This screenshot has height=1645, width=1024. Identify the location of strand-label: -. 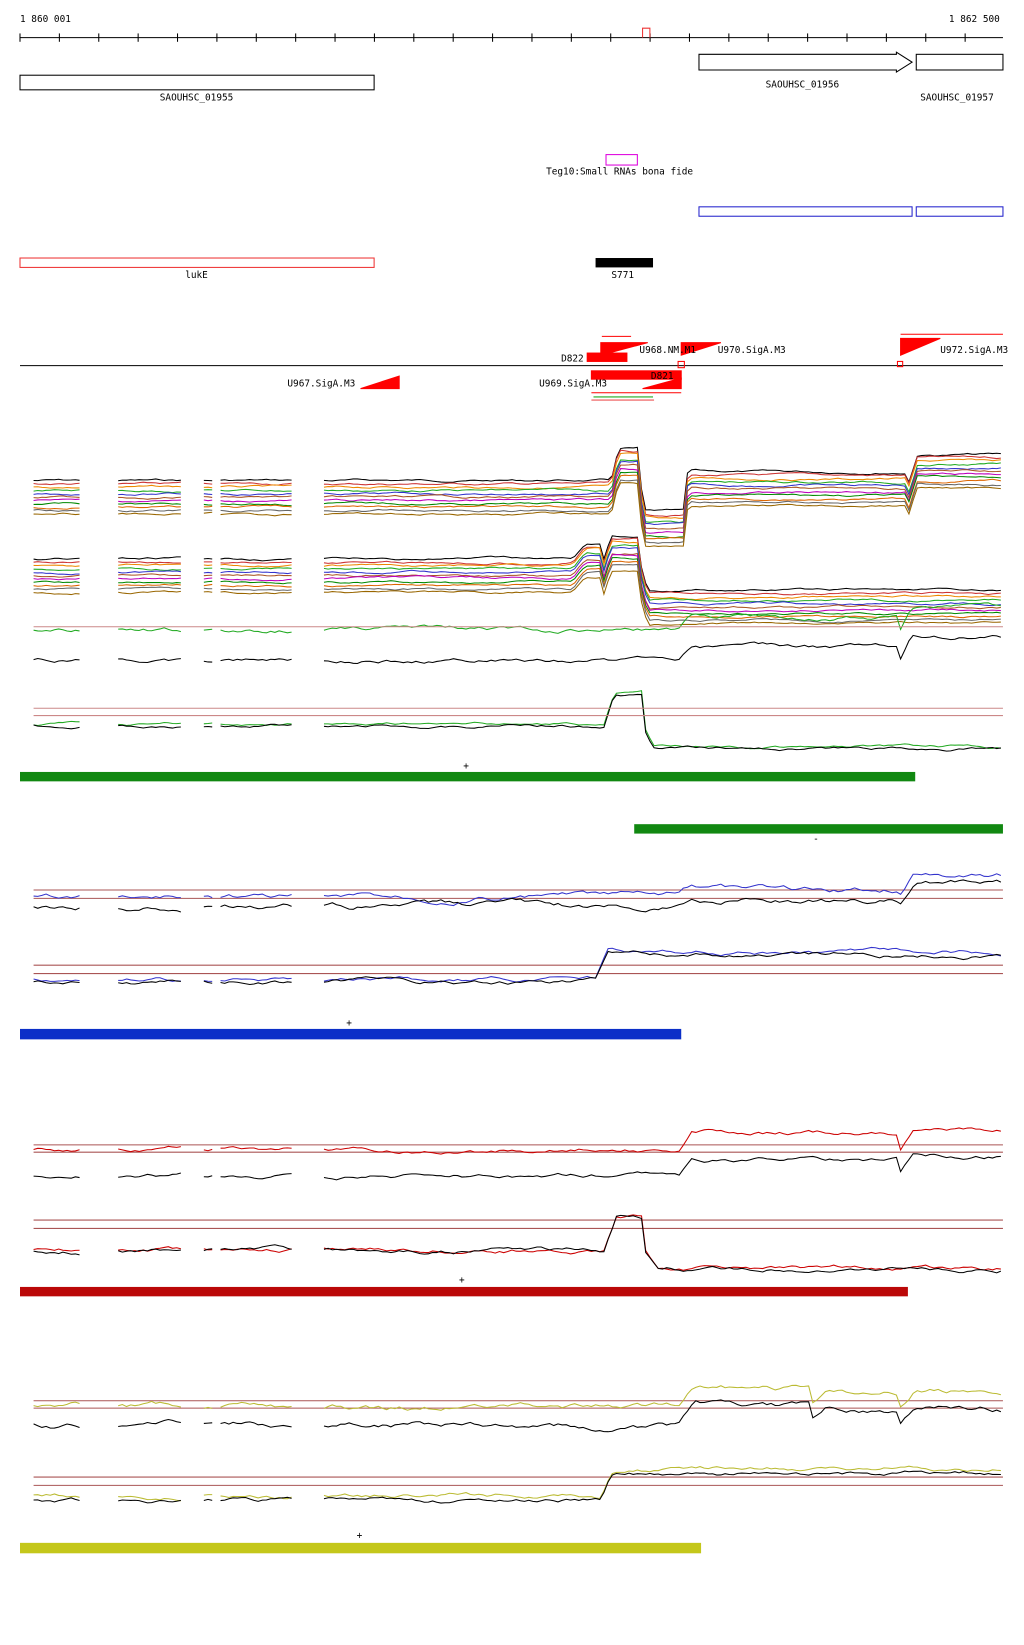
(816, 839).